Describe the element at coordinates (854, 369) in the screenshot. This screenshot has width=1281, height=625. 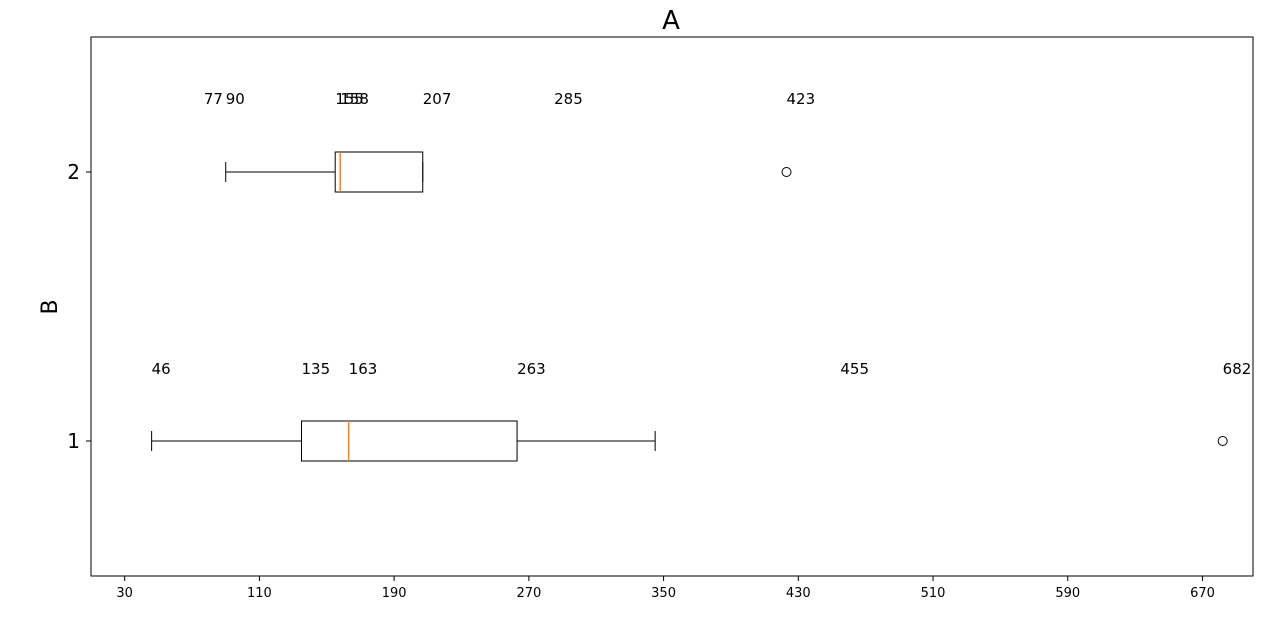
I see `value-annotation: 455` at that location.